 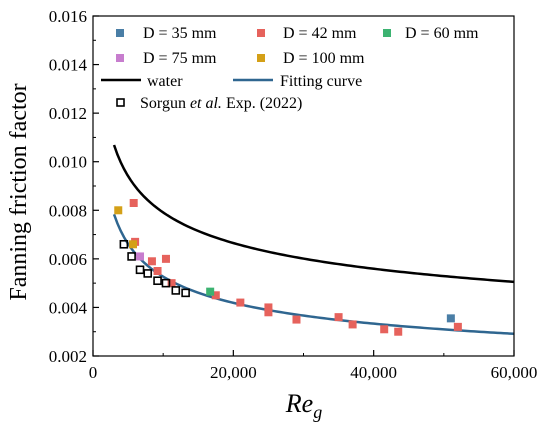 What do you see at coordinates (514, 372) in the screenshot?
I see `x-tick-label-3: 60,000` at bounding box center [514, 372].